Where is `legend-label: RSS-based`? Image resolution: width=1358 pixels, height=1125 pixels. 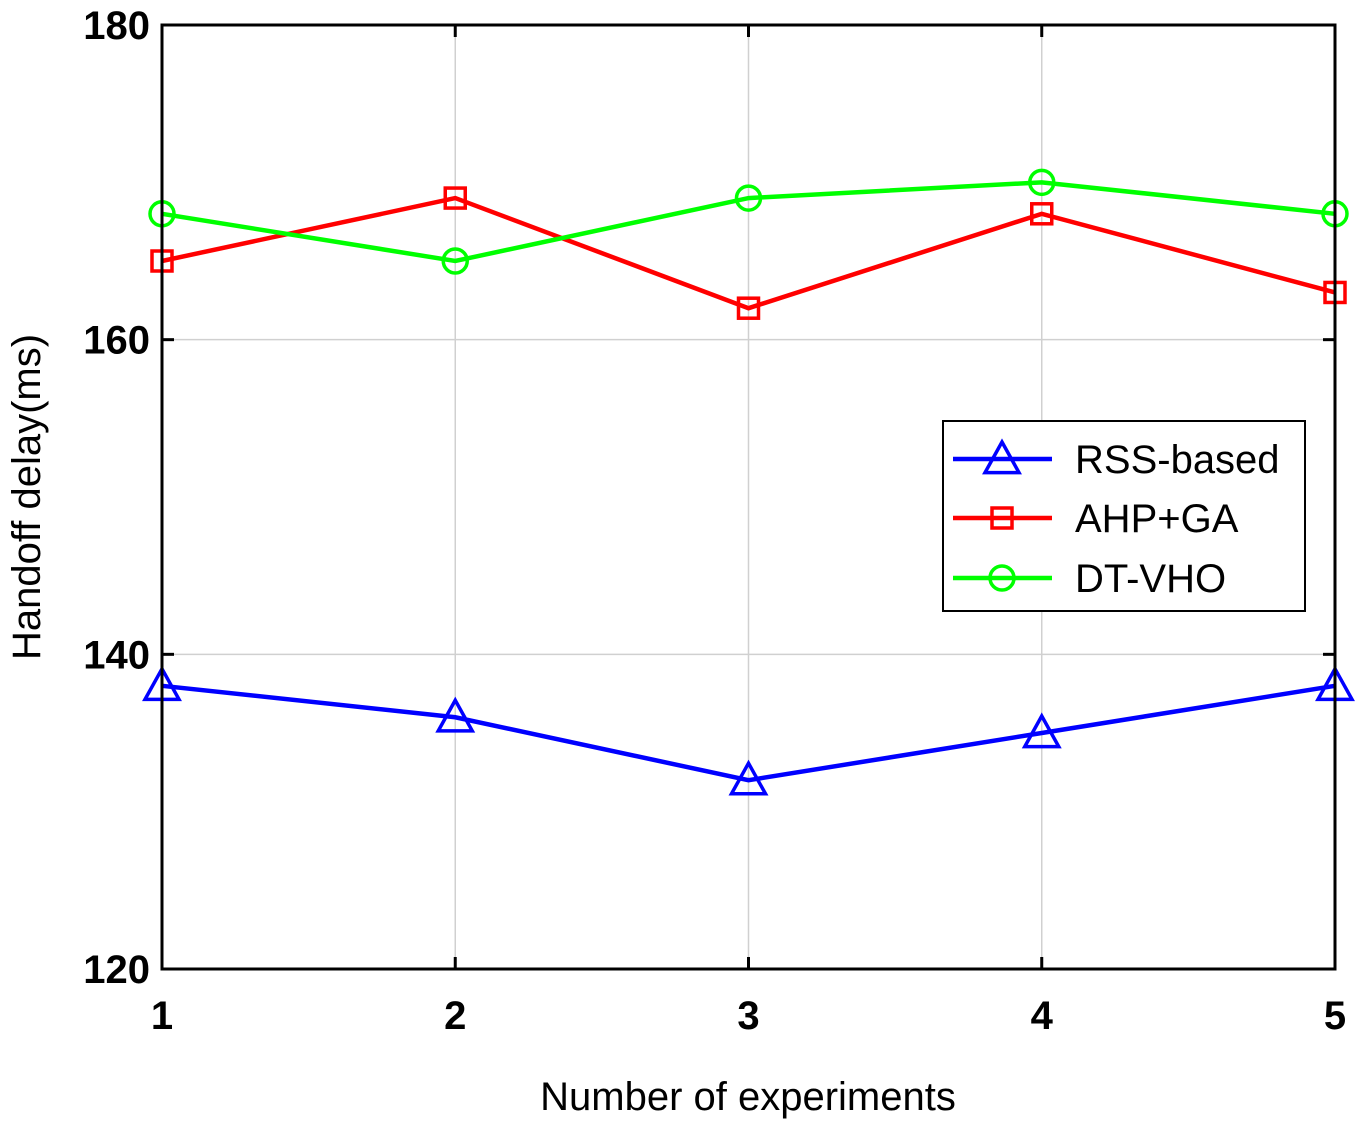 legend-label: RSS-based is located at coordinates (1177, 460).